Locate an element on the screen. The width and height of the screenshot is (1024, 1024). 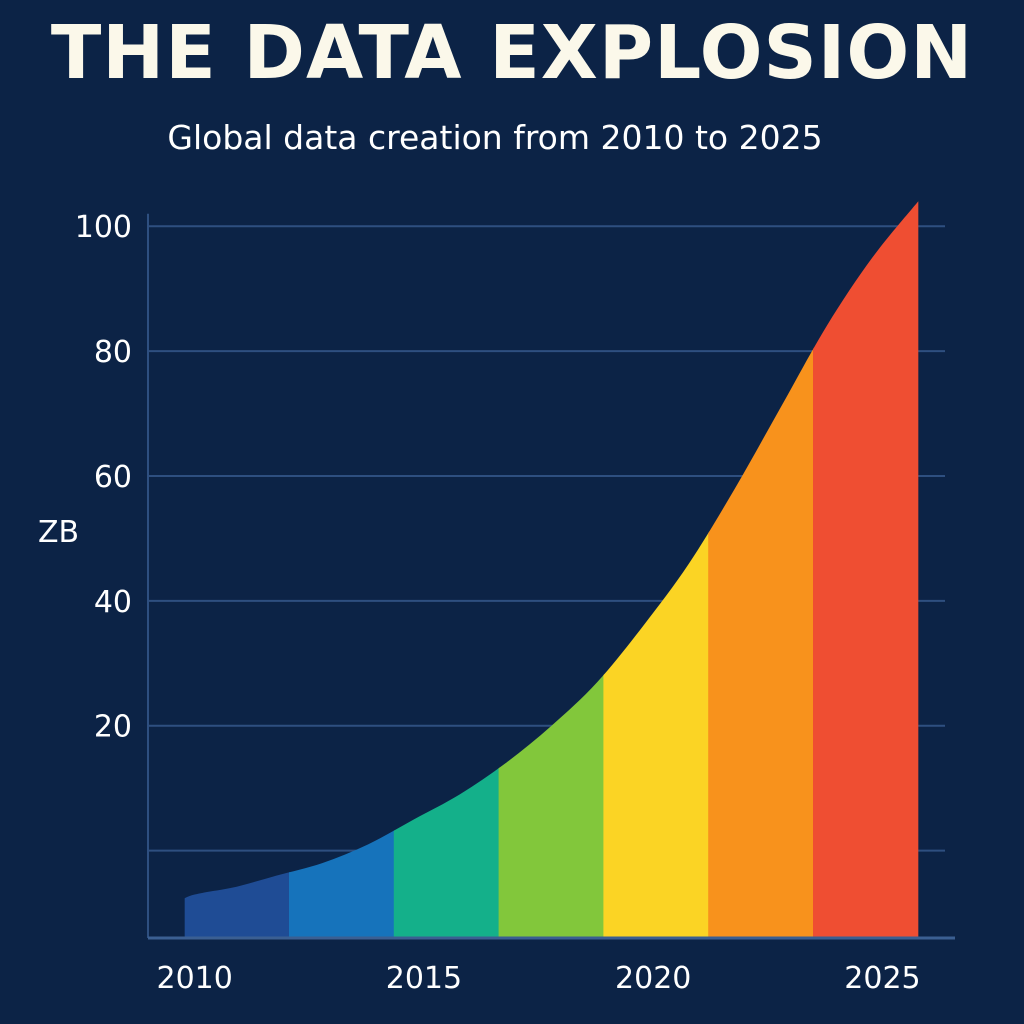
y-axis-label: ZB is located at coordinates (58, 532).